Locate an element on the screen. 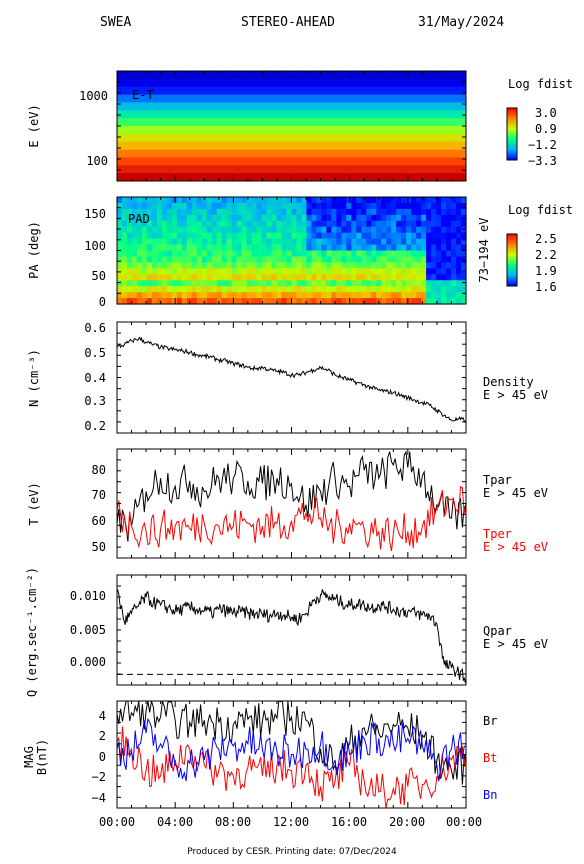 The image size is (584, 864). heatflux-frame is located at coordinates (291, 630).